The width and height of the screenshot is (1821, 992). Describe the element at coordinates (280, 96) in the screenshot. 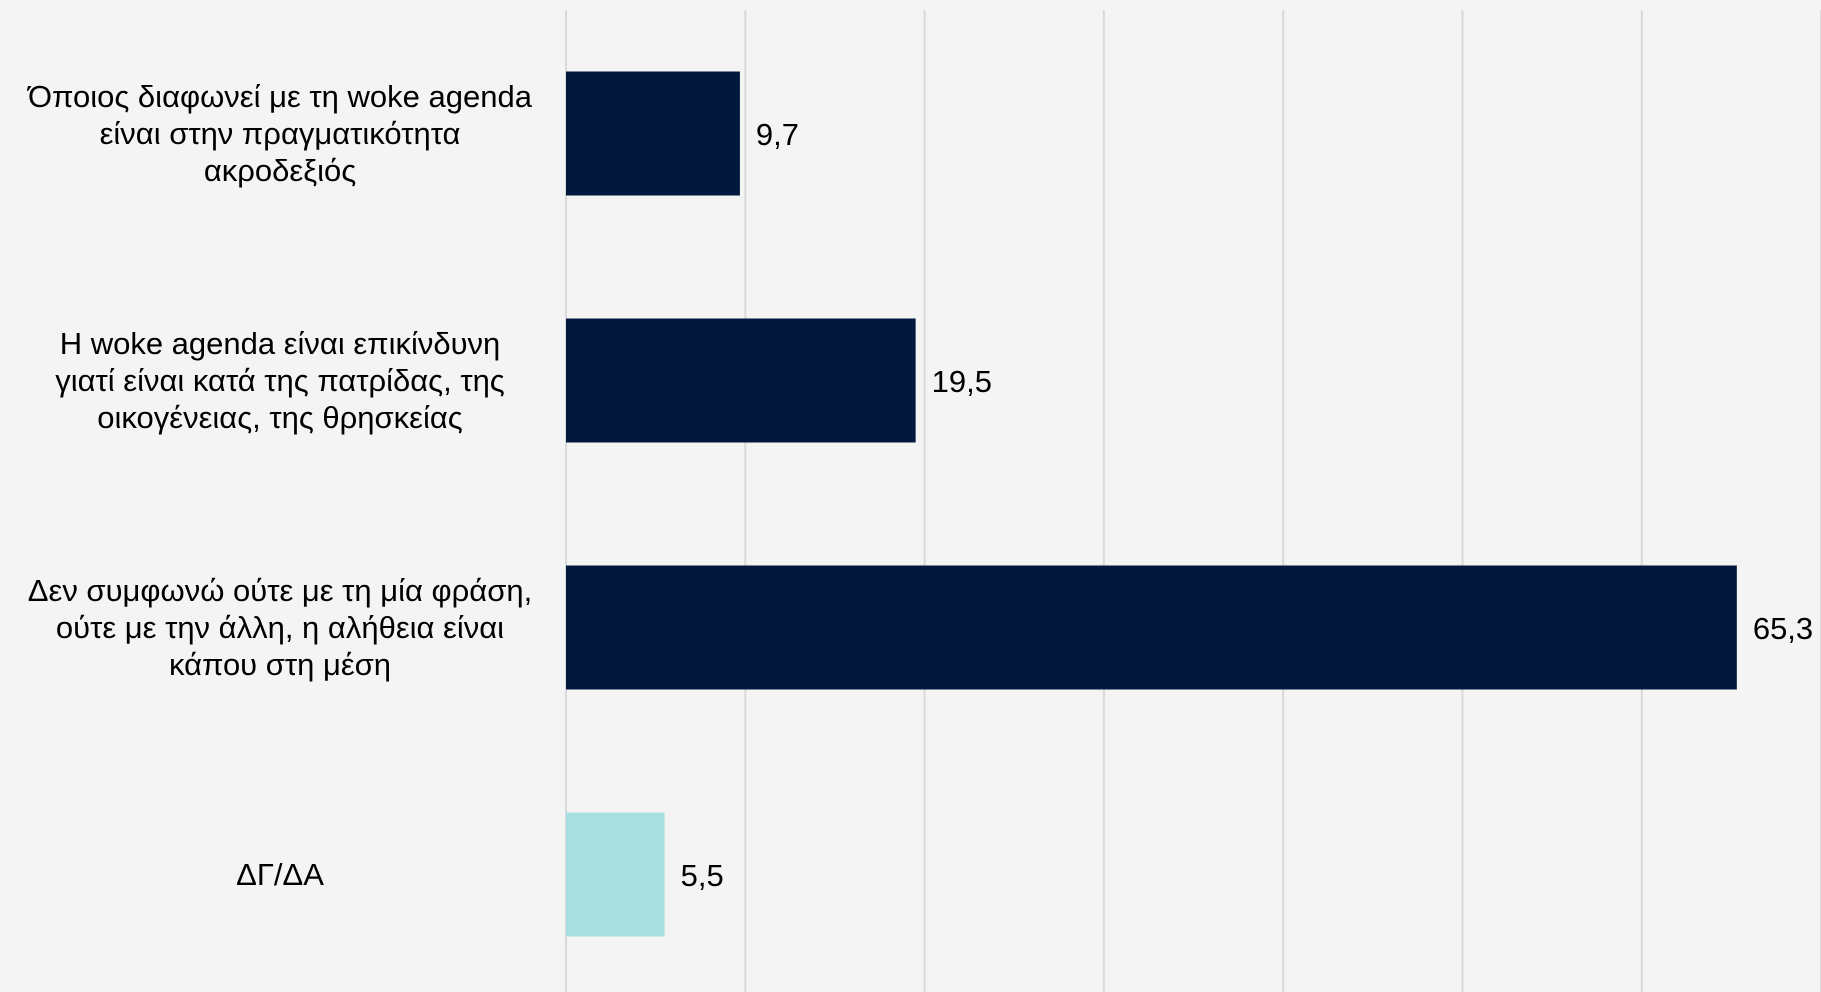

I see `category-label-line: Όποιος διαφωνεί με τη woke agenda` at that location.